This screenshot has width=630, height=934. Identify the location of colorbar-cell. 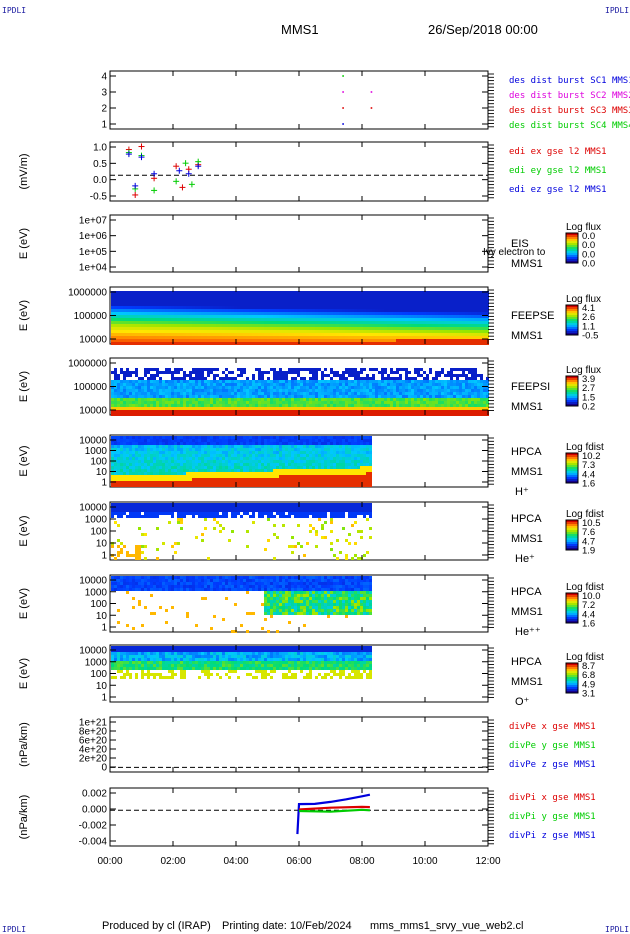
(572, 387).